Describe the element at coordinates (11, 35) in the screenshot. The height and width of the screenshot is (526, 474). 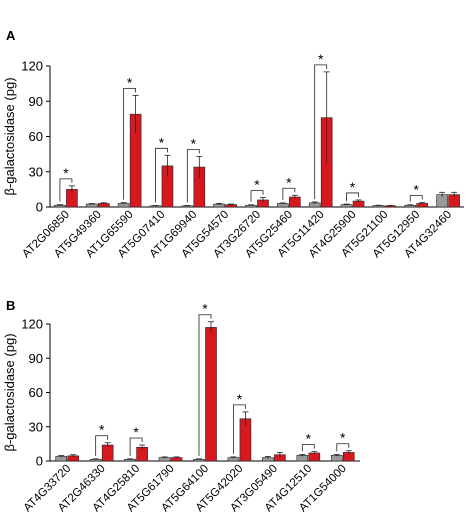
I see `panel-label: A` at that location.